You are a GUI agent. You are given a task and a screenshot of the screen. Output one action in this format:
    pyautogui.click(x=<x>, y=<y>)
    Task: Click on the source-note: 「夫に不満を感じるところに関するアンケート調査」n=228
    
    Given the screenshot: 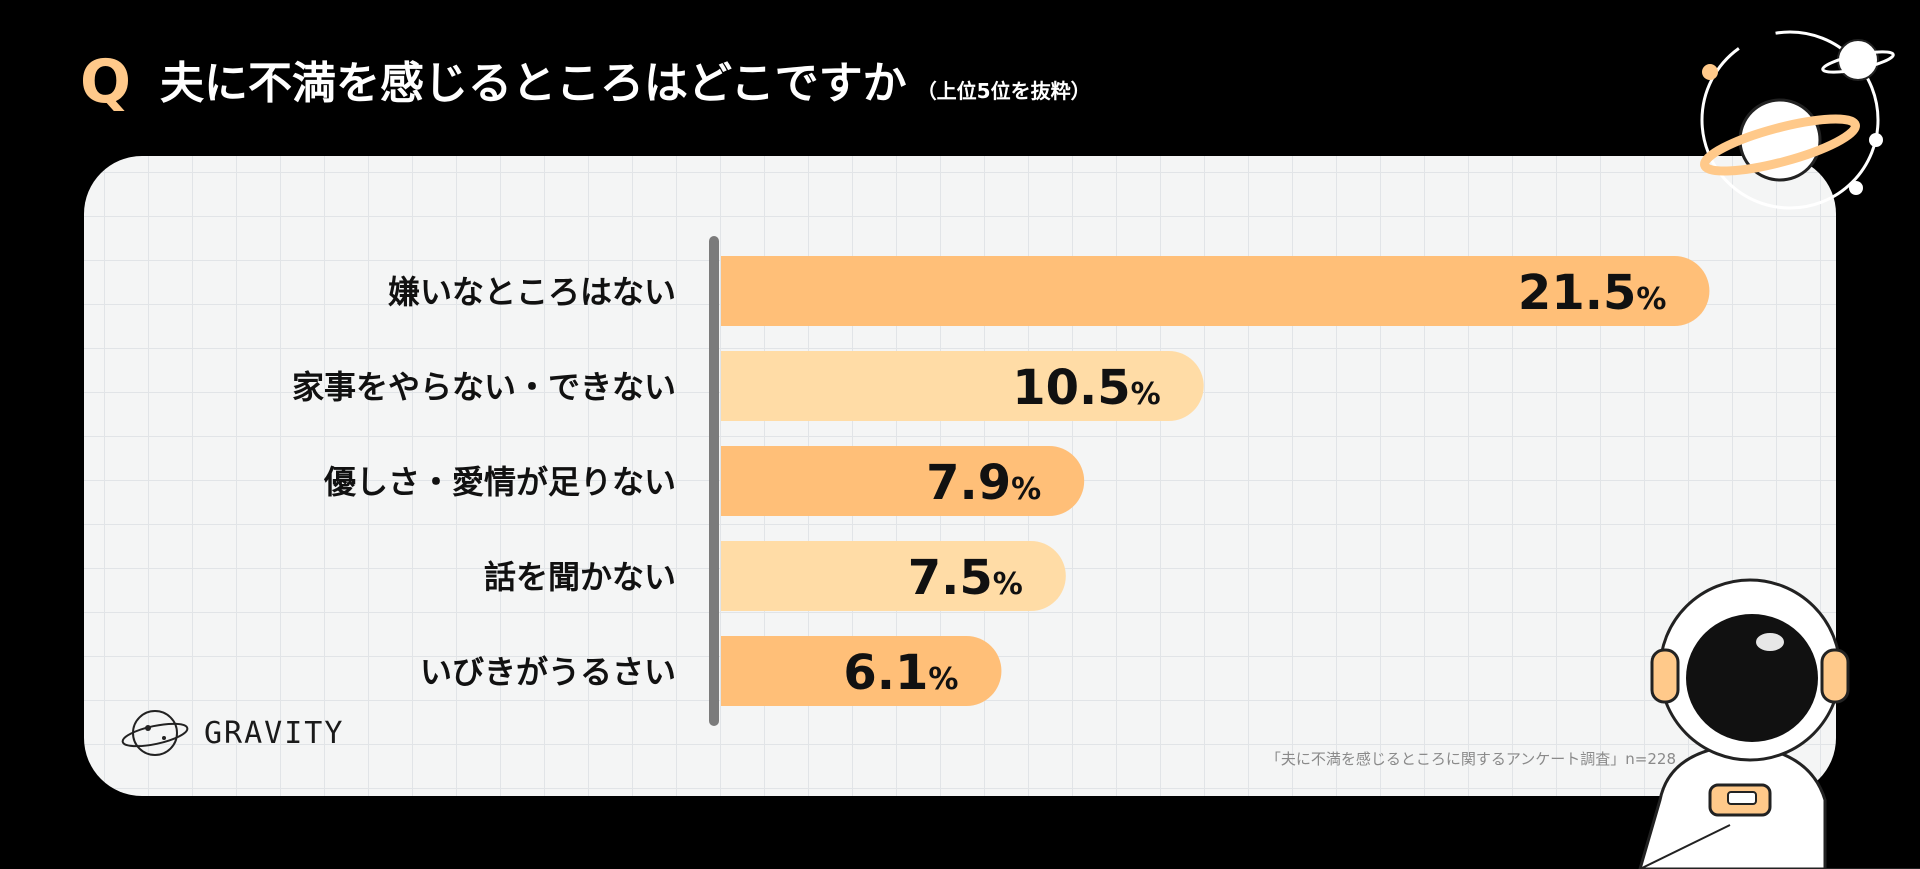 What is the action you would take?
    pyautogui.click(x=1470, y=759)
    